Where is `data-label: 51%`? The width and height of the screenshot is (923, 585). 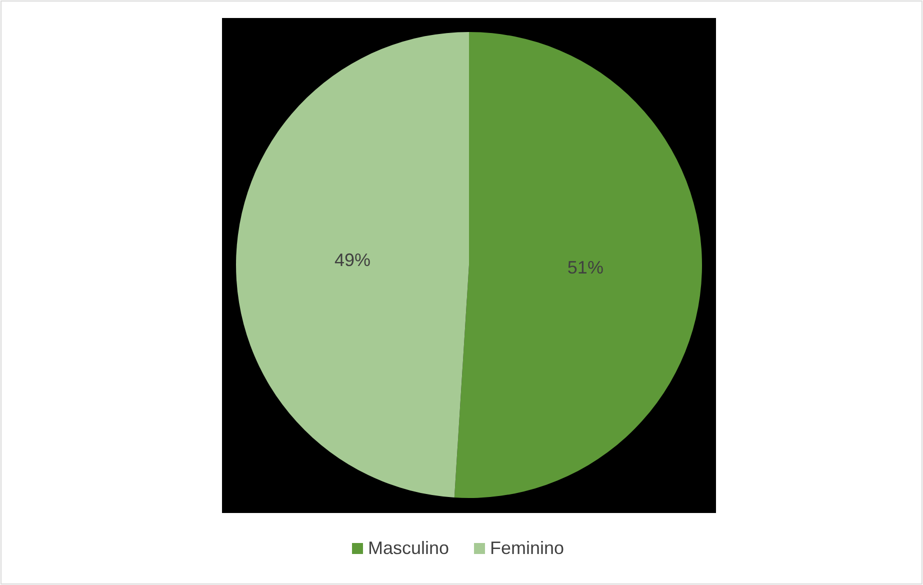 data-label: 51% is located at coordinates (585, 267).